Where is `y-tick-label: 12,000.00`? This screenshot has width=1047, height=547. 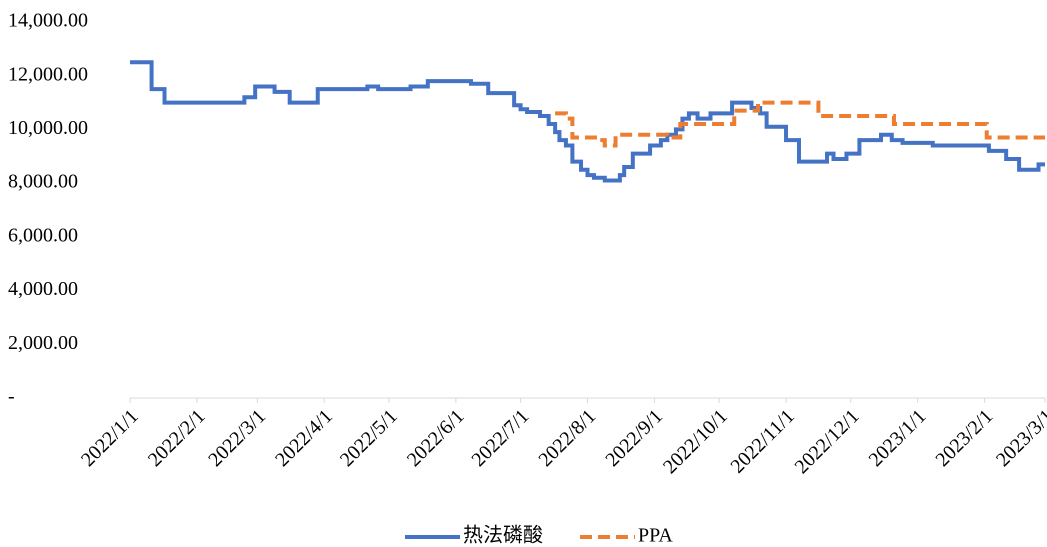
y-tick-label: 12,000.00 is located at coordinates (48, 74).